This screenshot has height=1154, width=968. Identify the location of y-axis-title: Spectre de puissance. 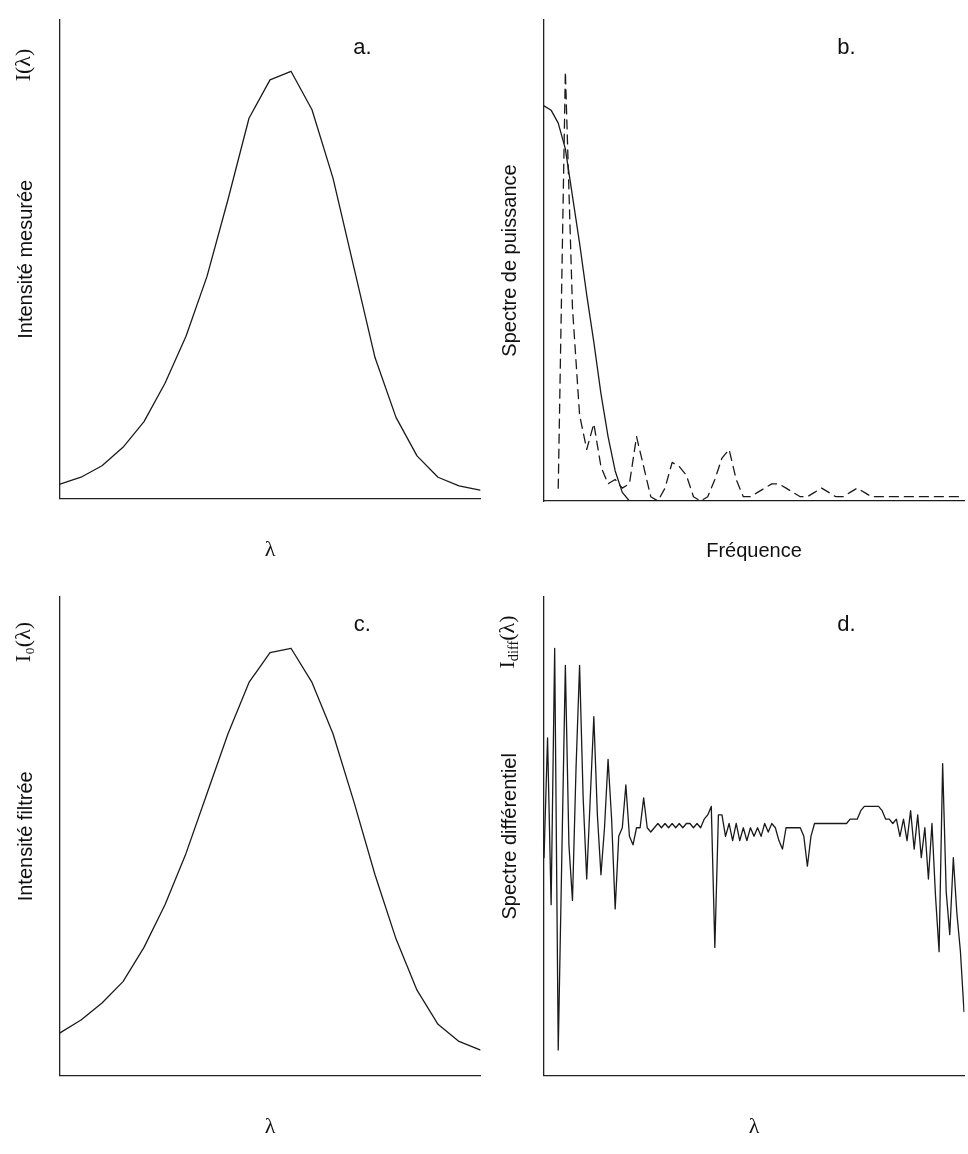
(508, 260).